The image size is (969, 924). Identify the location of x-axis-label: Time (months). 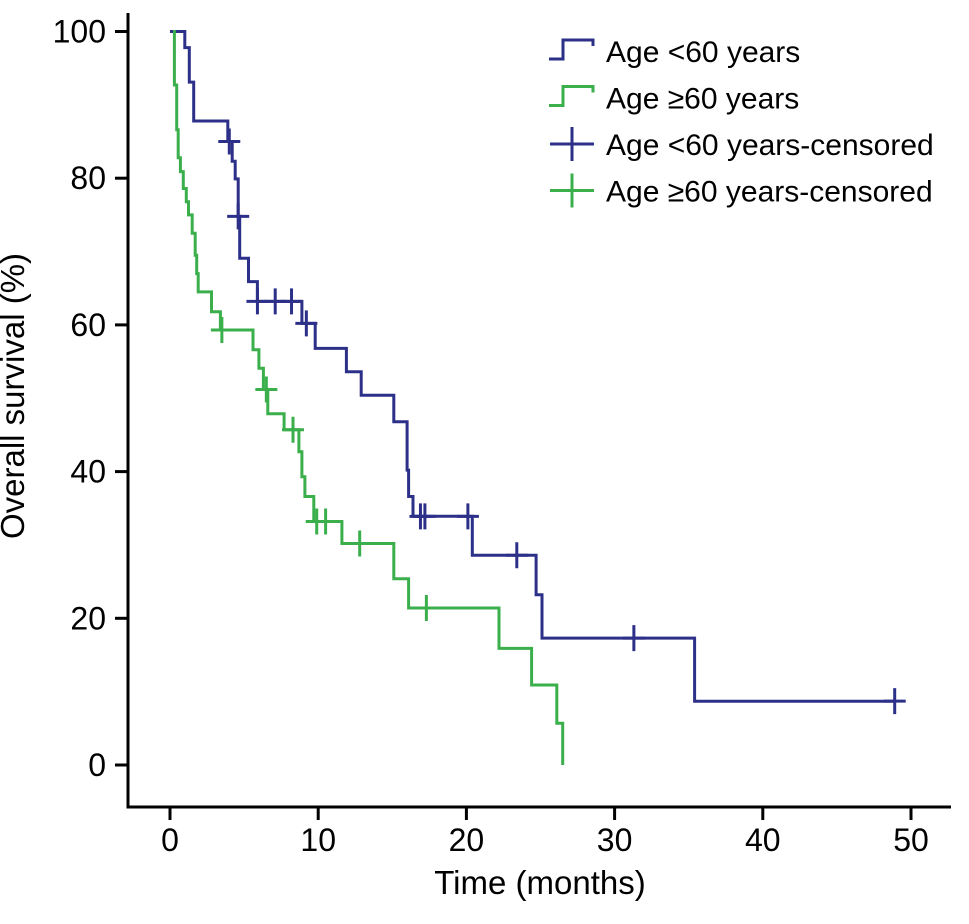
(539, 882).